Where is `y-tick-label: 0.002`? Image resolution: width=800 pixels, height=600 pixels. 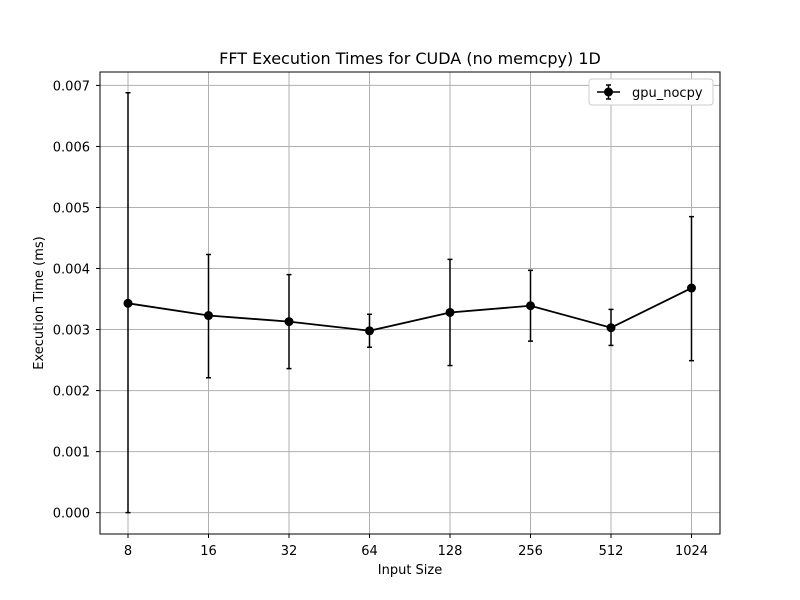
y-tick-label: 0.002 is located at coordinates (71, 392).